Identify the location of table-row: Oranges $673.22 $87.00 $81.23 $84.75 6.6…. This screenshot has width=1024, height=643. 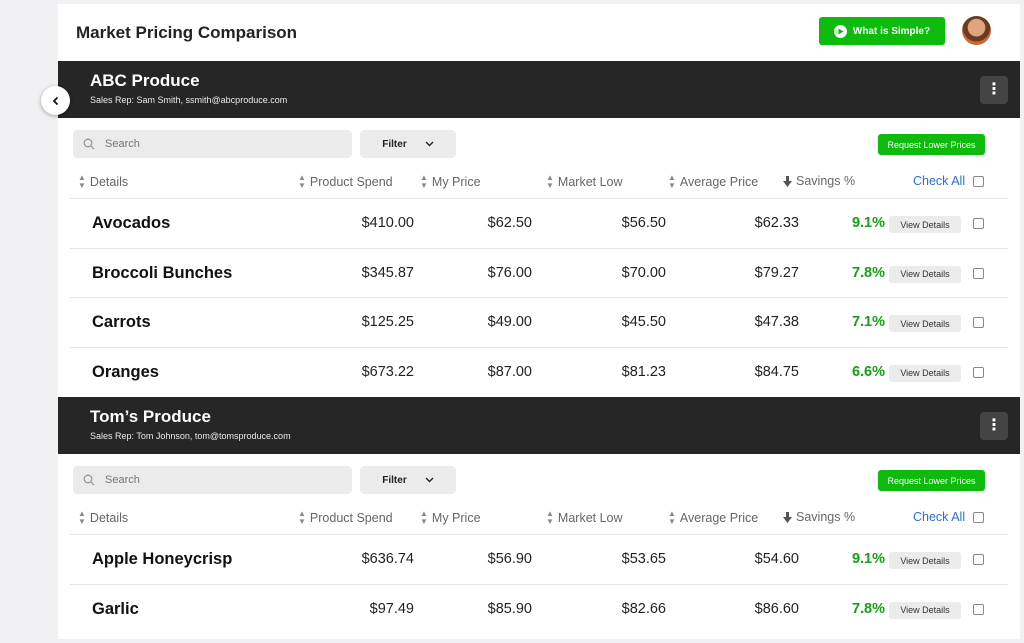
(539, 373).